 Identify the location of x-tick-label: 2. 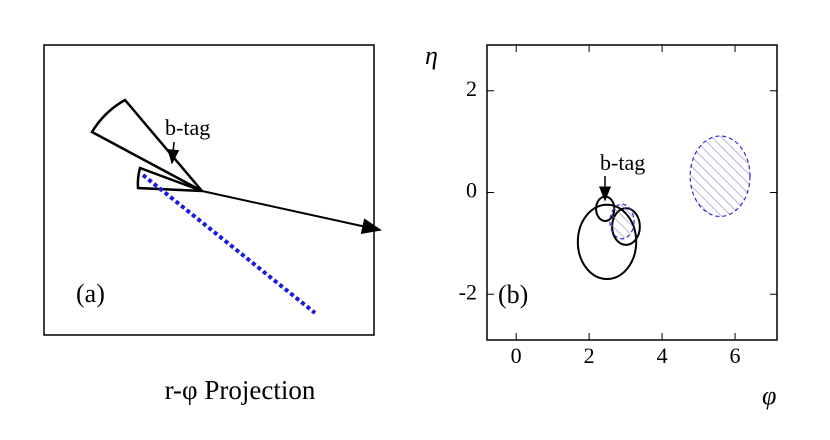
(589, 355).